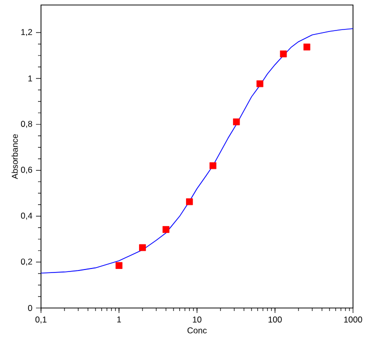 The width and height of the screenshot is (372, 354). Describe the element at coordinates (197, 319) in the screenshot. I see `x-tick-label: 10` at that location.